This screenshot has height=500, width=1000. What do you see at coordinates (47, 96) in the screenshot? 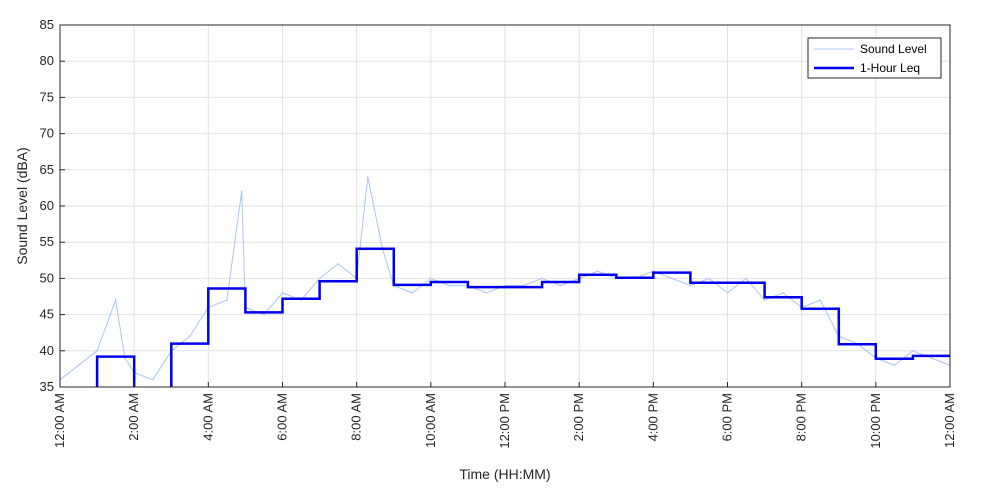
I see `y-tick-label: 75` at bounding box center [47, 96].